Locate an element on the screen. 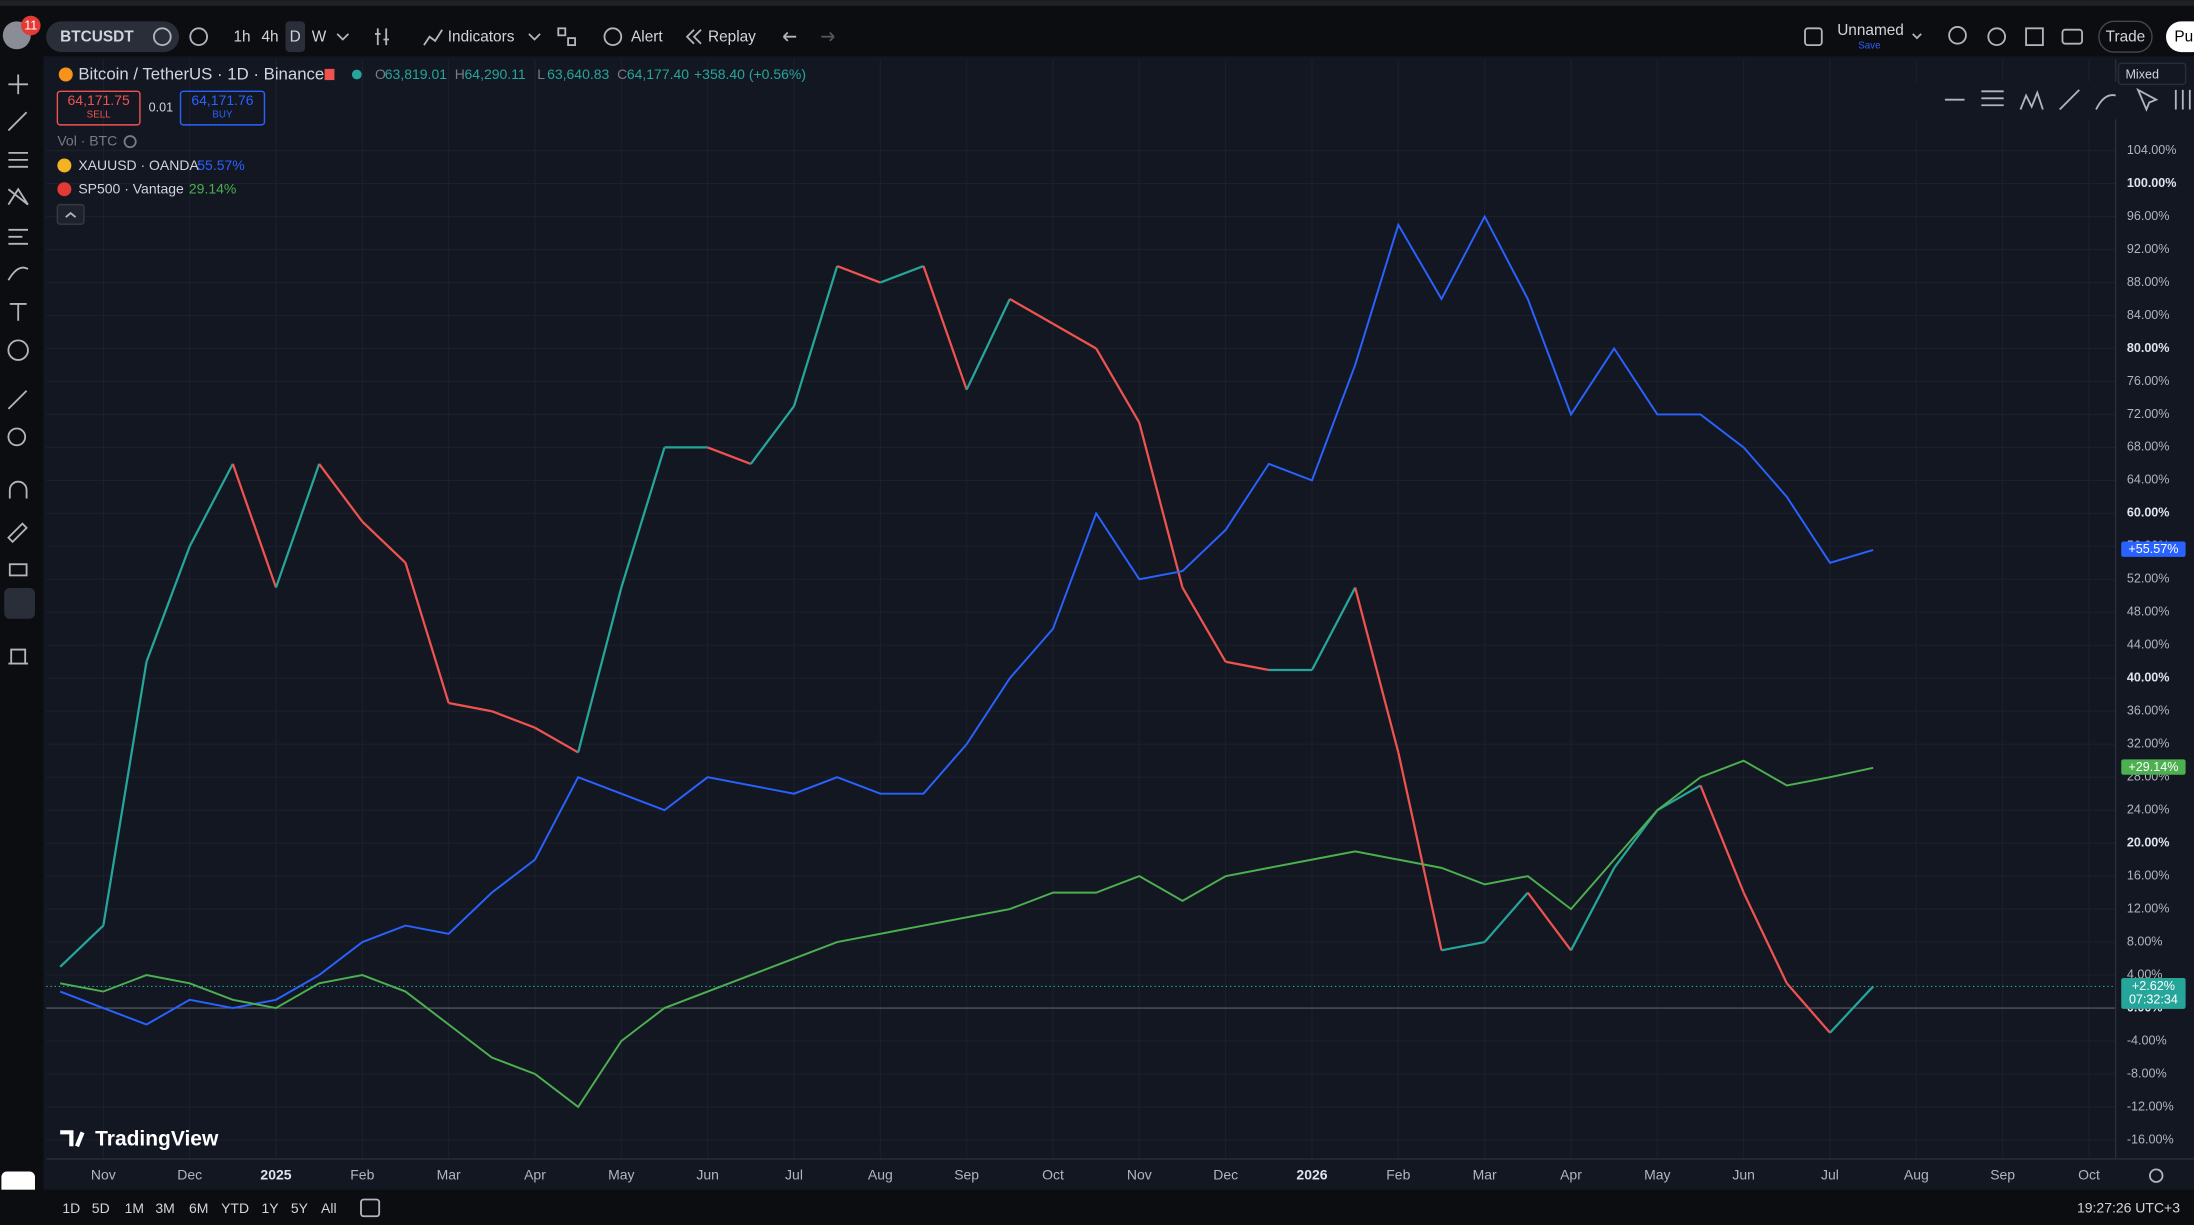  settings is located at coordinates (1997, 37).